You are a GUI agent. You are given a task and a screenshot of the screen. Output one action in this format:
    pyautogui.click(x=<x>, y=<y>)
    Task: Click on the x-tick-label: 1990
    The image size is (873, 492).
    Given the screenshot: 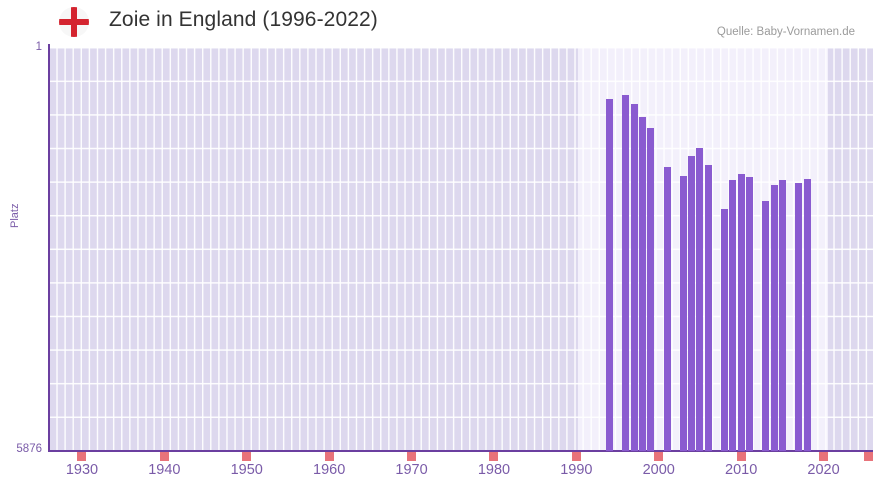 What is the action you would take?
    pyautogui.click(x=576, y=470)
    